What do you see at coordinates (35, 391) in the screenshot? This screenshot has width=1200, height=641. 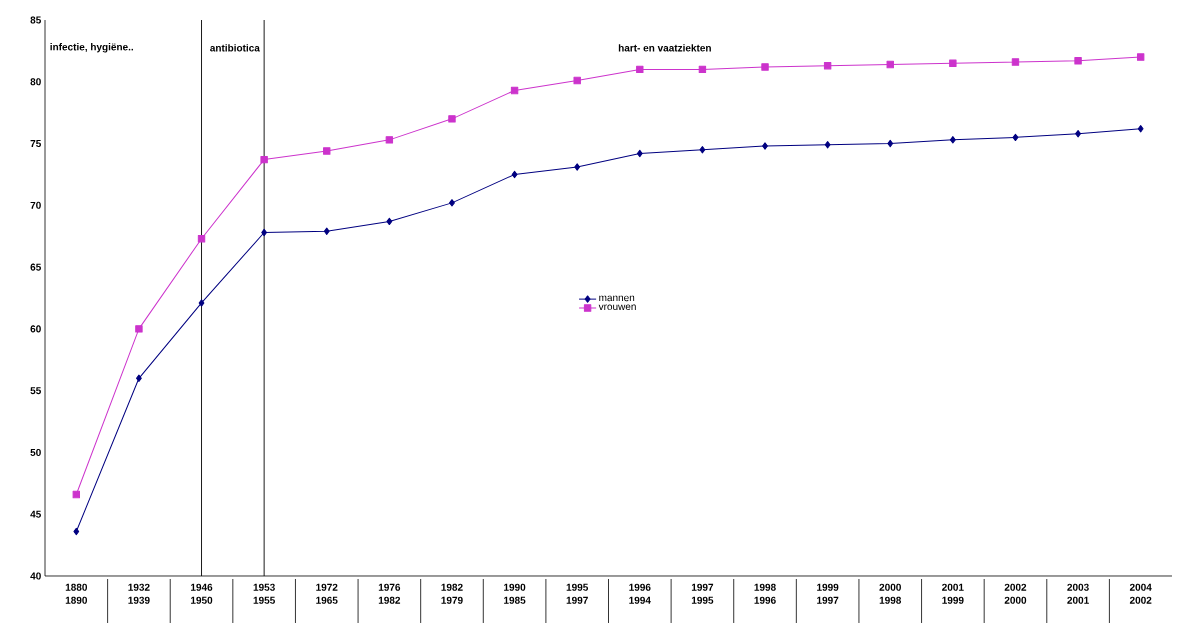 I see `y-tick-label: 55` at bounding box center [35, 391].